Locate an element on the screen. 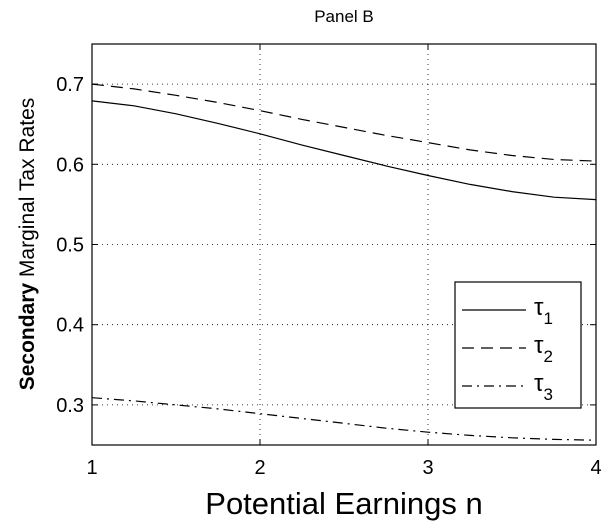  chart-title: Panel B is located at coordinates (344, 16).